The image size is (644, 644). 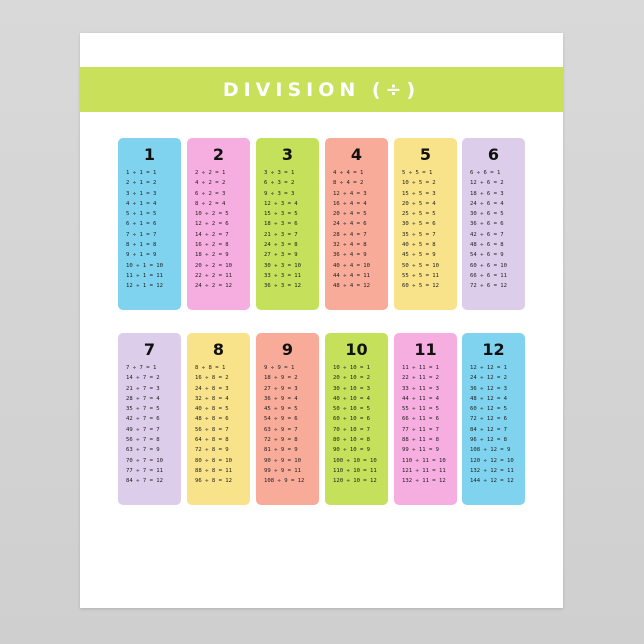 What do you see at coordinates (212, 378) in the screenshot?
I see `equation-line: 16 ÷ 8 = 2` at bounding box center [212, 378].